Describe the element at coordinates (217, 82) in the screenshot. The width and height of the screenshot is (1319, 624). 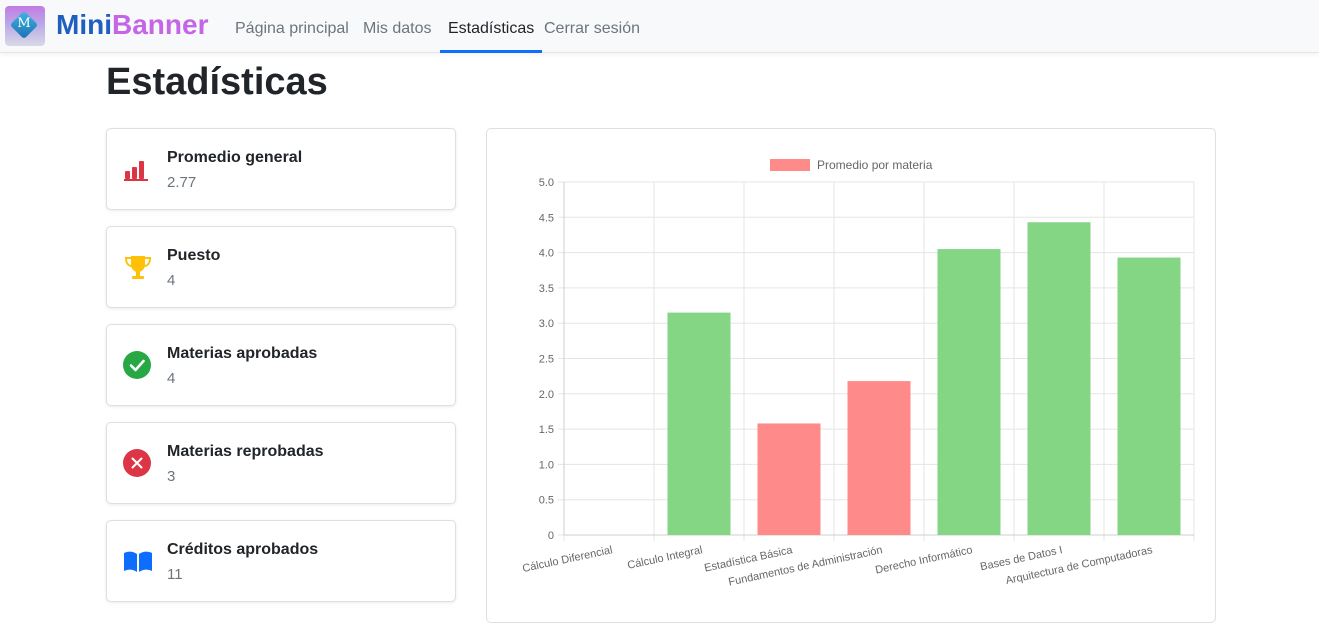
I see `page-title: Estadísticas` at that location.